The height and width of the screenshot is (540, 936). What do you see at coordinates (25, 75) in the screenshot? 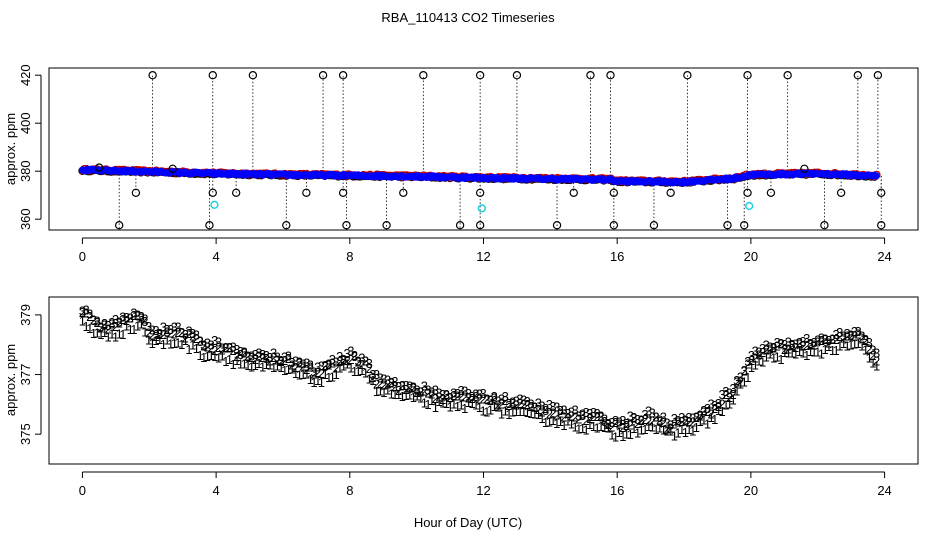
I see `y-tick-label: 420` at bounding box center [25, 75].